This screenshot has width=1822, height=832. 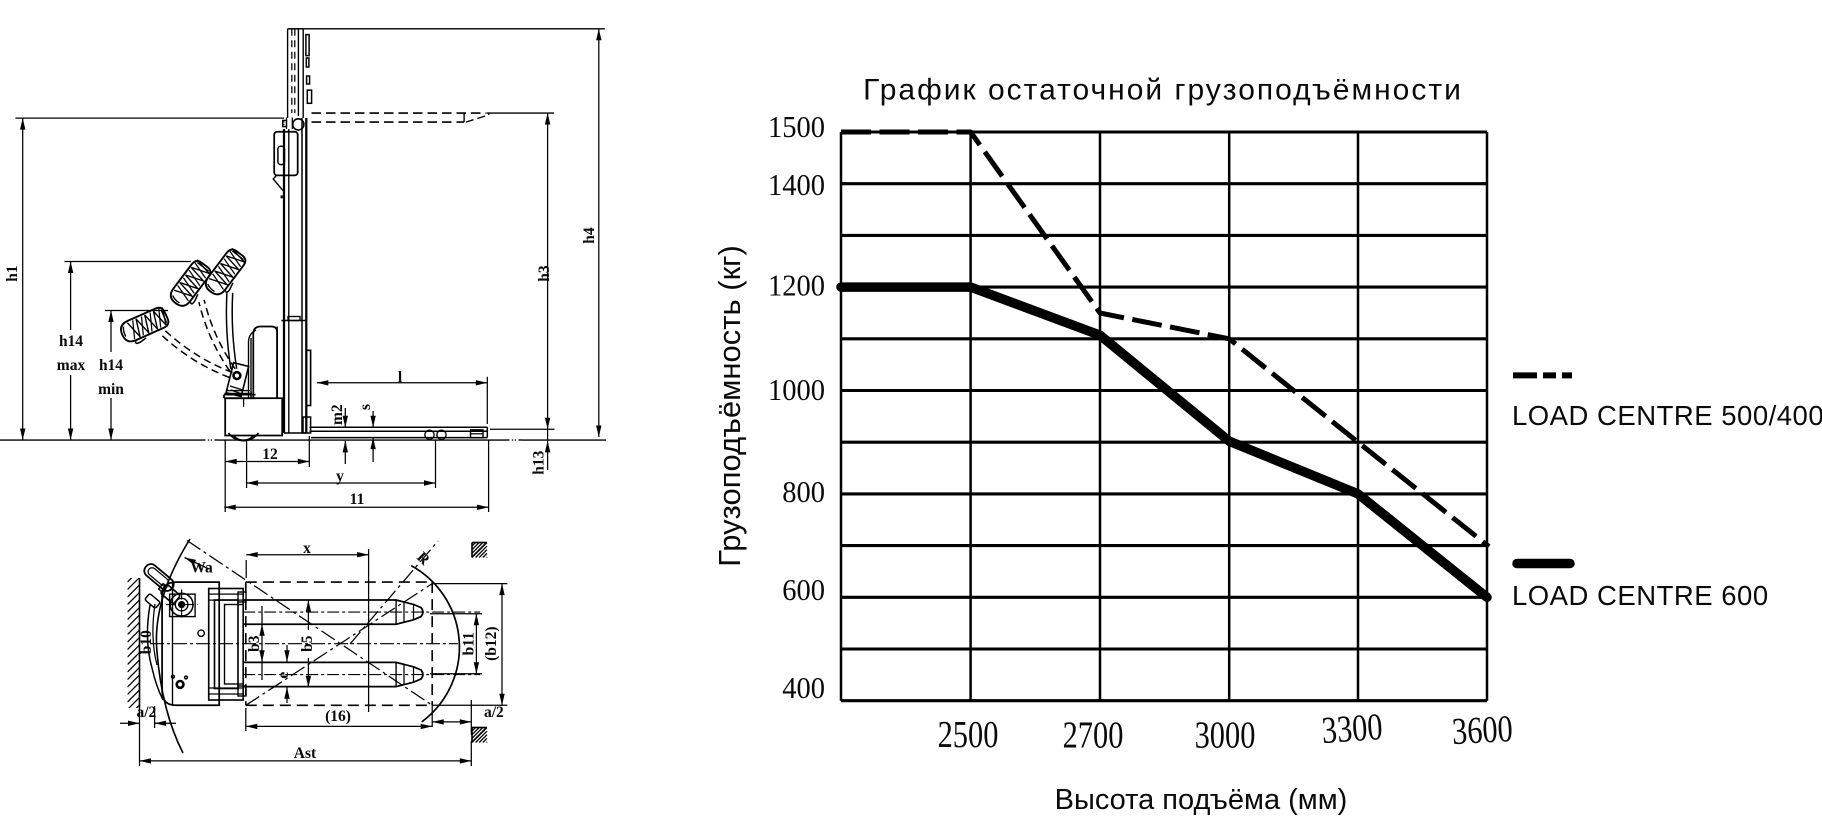 What do you see at coordinates (589, 235) in the screenshot?
I see `svg-text: h4` at bounding box center [589, 235].